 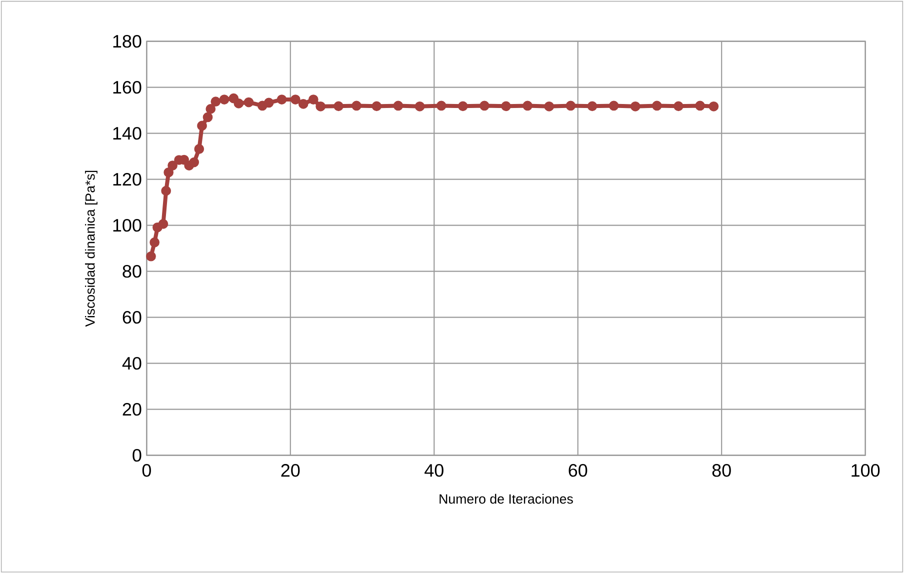 What do you see at coordinates (91, 248) in the screenshot?
I see `y-axis-title: Viscosidad dinanica [Pa*s]` at bounding box center [91, 248].